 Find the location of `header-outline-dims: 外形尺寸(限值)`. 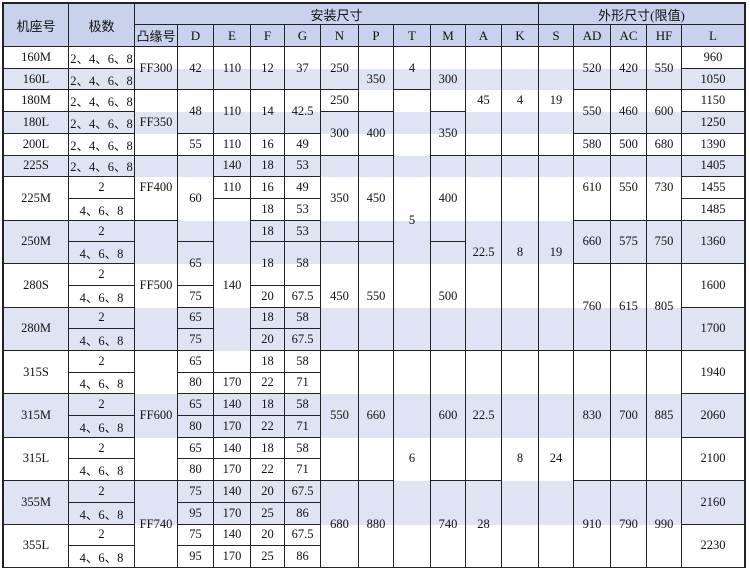

header-outline-dims: 外形尺寸(限值) is located at coordinates (642, 14).